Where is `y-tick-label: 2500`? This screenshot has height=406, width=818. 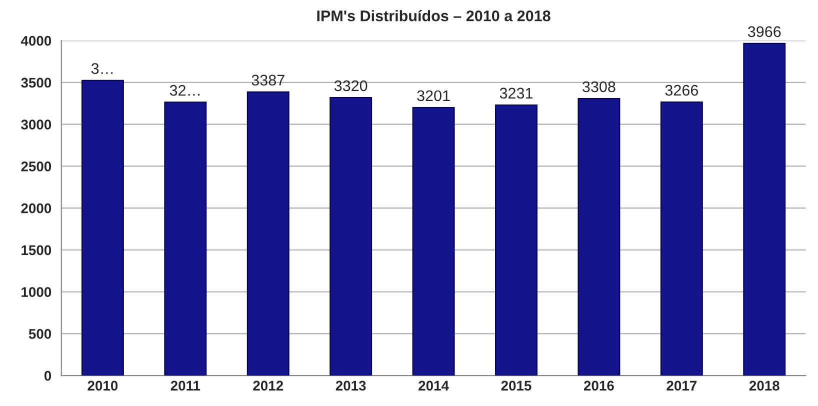 y-tick-label: 2500 is located at coordinates (36, 167).